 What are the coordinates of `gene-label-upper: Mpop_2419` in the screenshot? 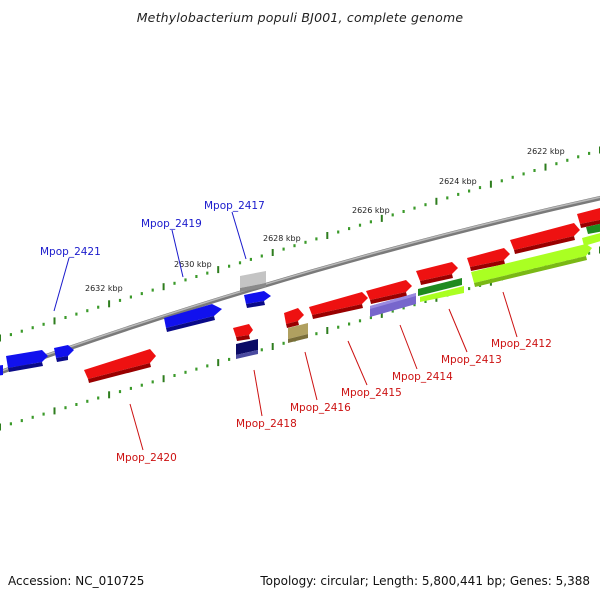 It's located at (171, 224).